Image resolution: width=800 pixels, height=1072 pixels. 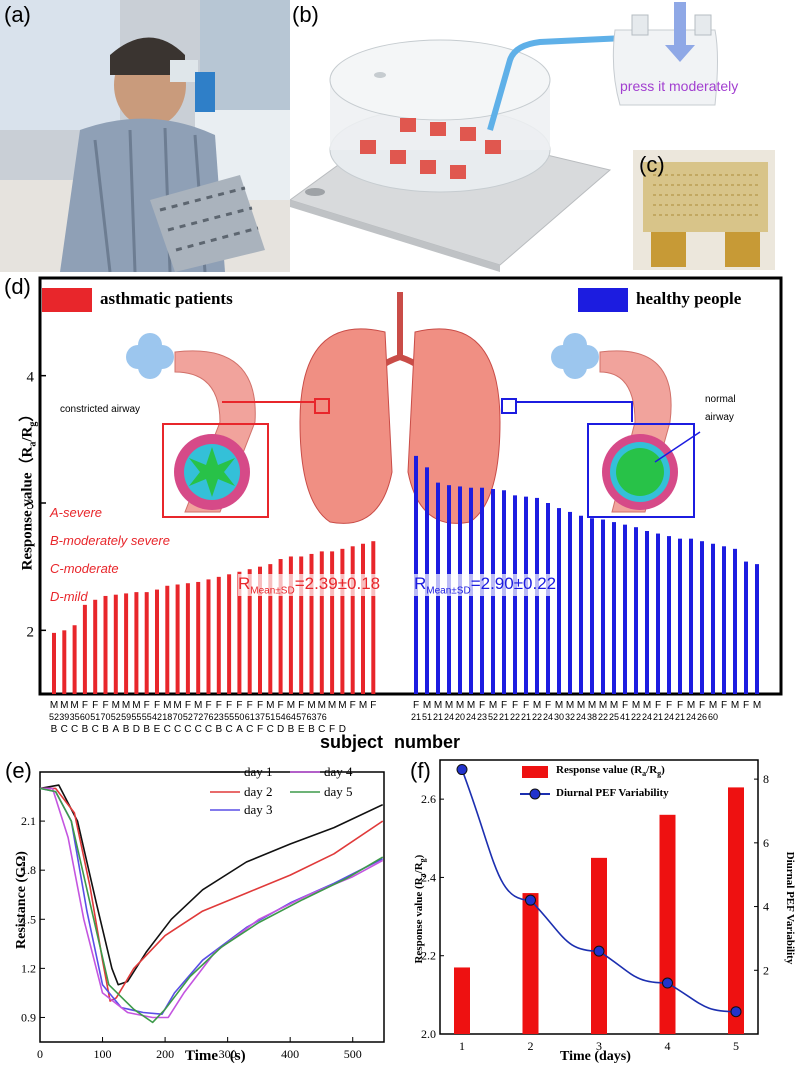 What do you see at coordinates (28, 968) in the screenshot?
I see `e-ytick-label: 1.2` at bounding box center [28, 968].